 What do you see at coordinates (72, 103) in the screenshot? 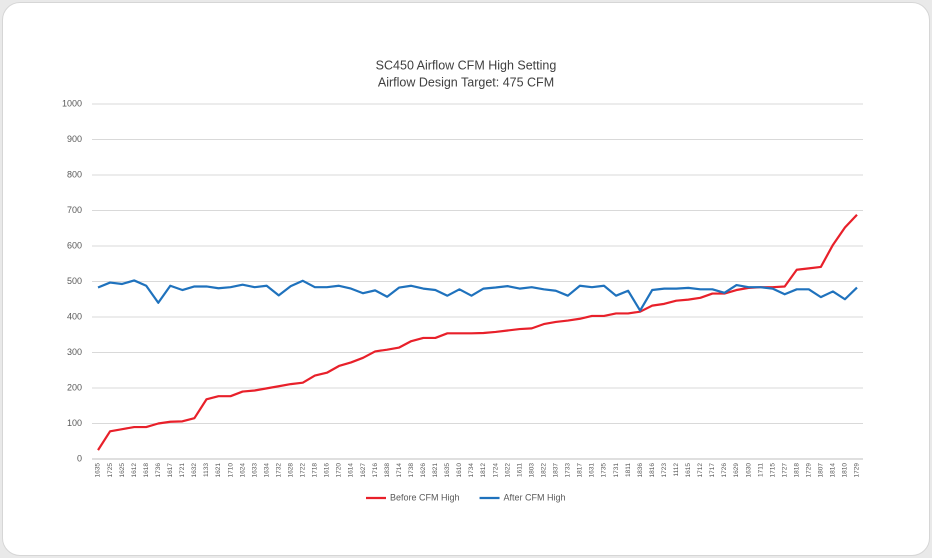
I see `y-tick-label: 1000` at bounding box center [72, 103].